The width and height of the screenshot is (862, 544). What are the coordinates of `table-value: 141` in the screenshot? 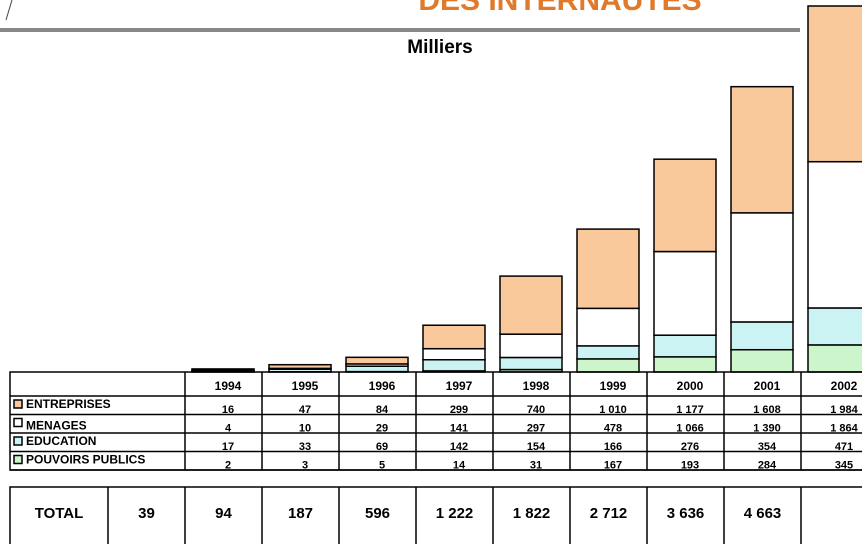 It's located at (459, 428).